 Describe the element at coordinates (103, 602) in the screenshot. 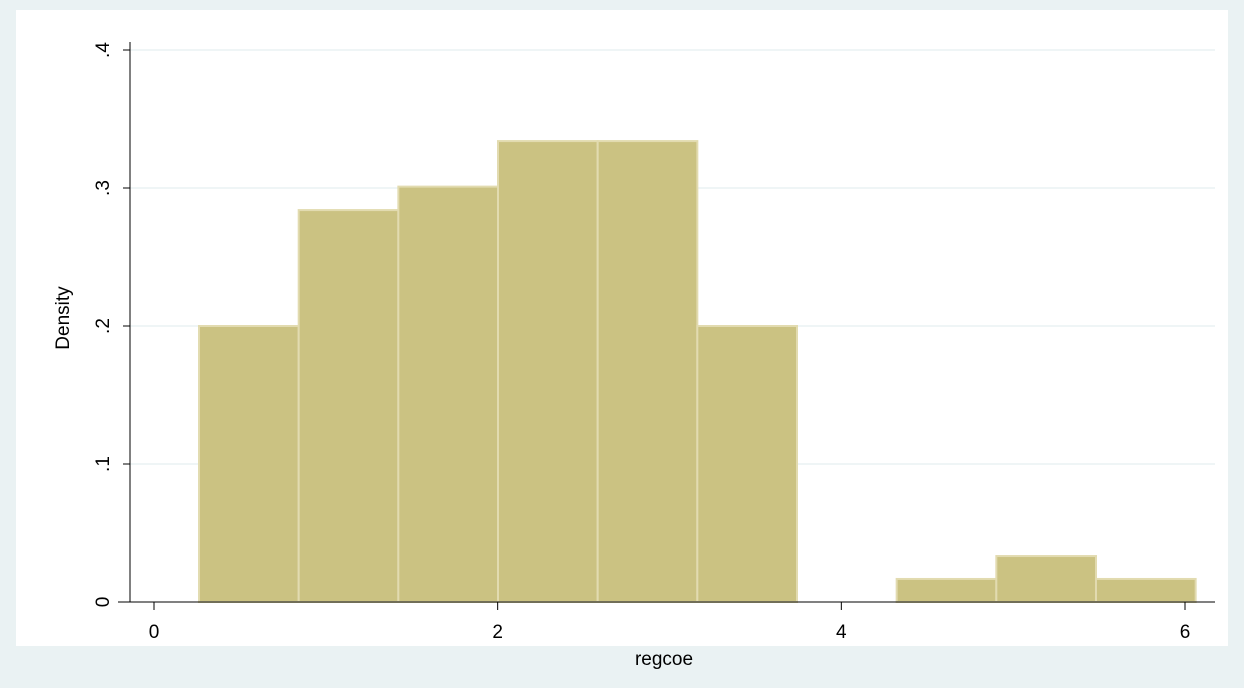

I see `y-tick-label: 0` at that location.